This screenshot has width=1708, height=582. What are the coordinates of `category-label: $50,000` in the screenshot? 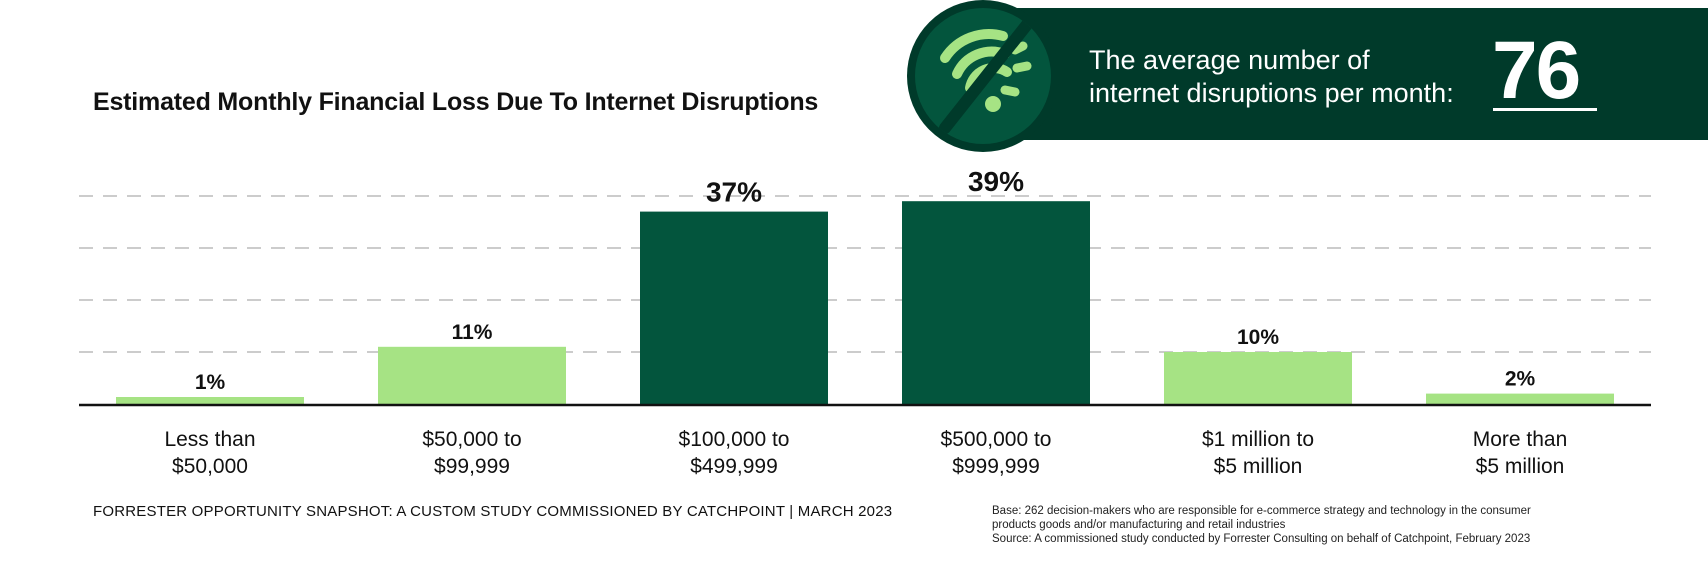 It's located at (210, 466).